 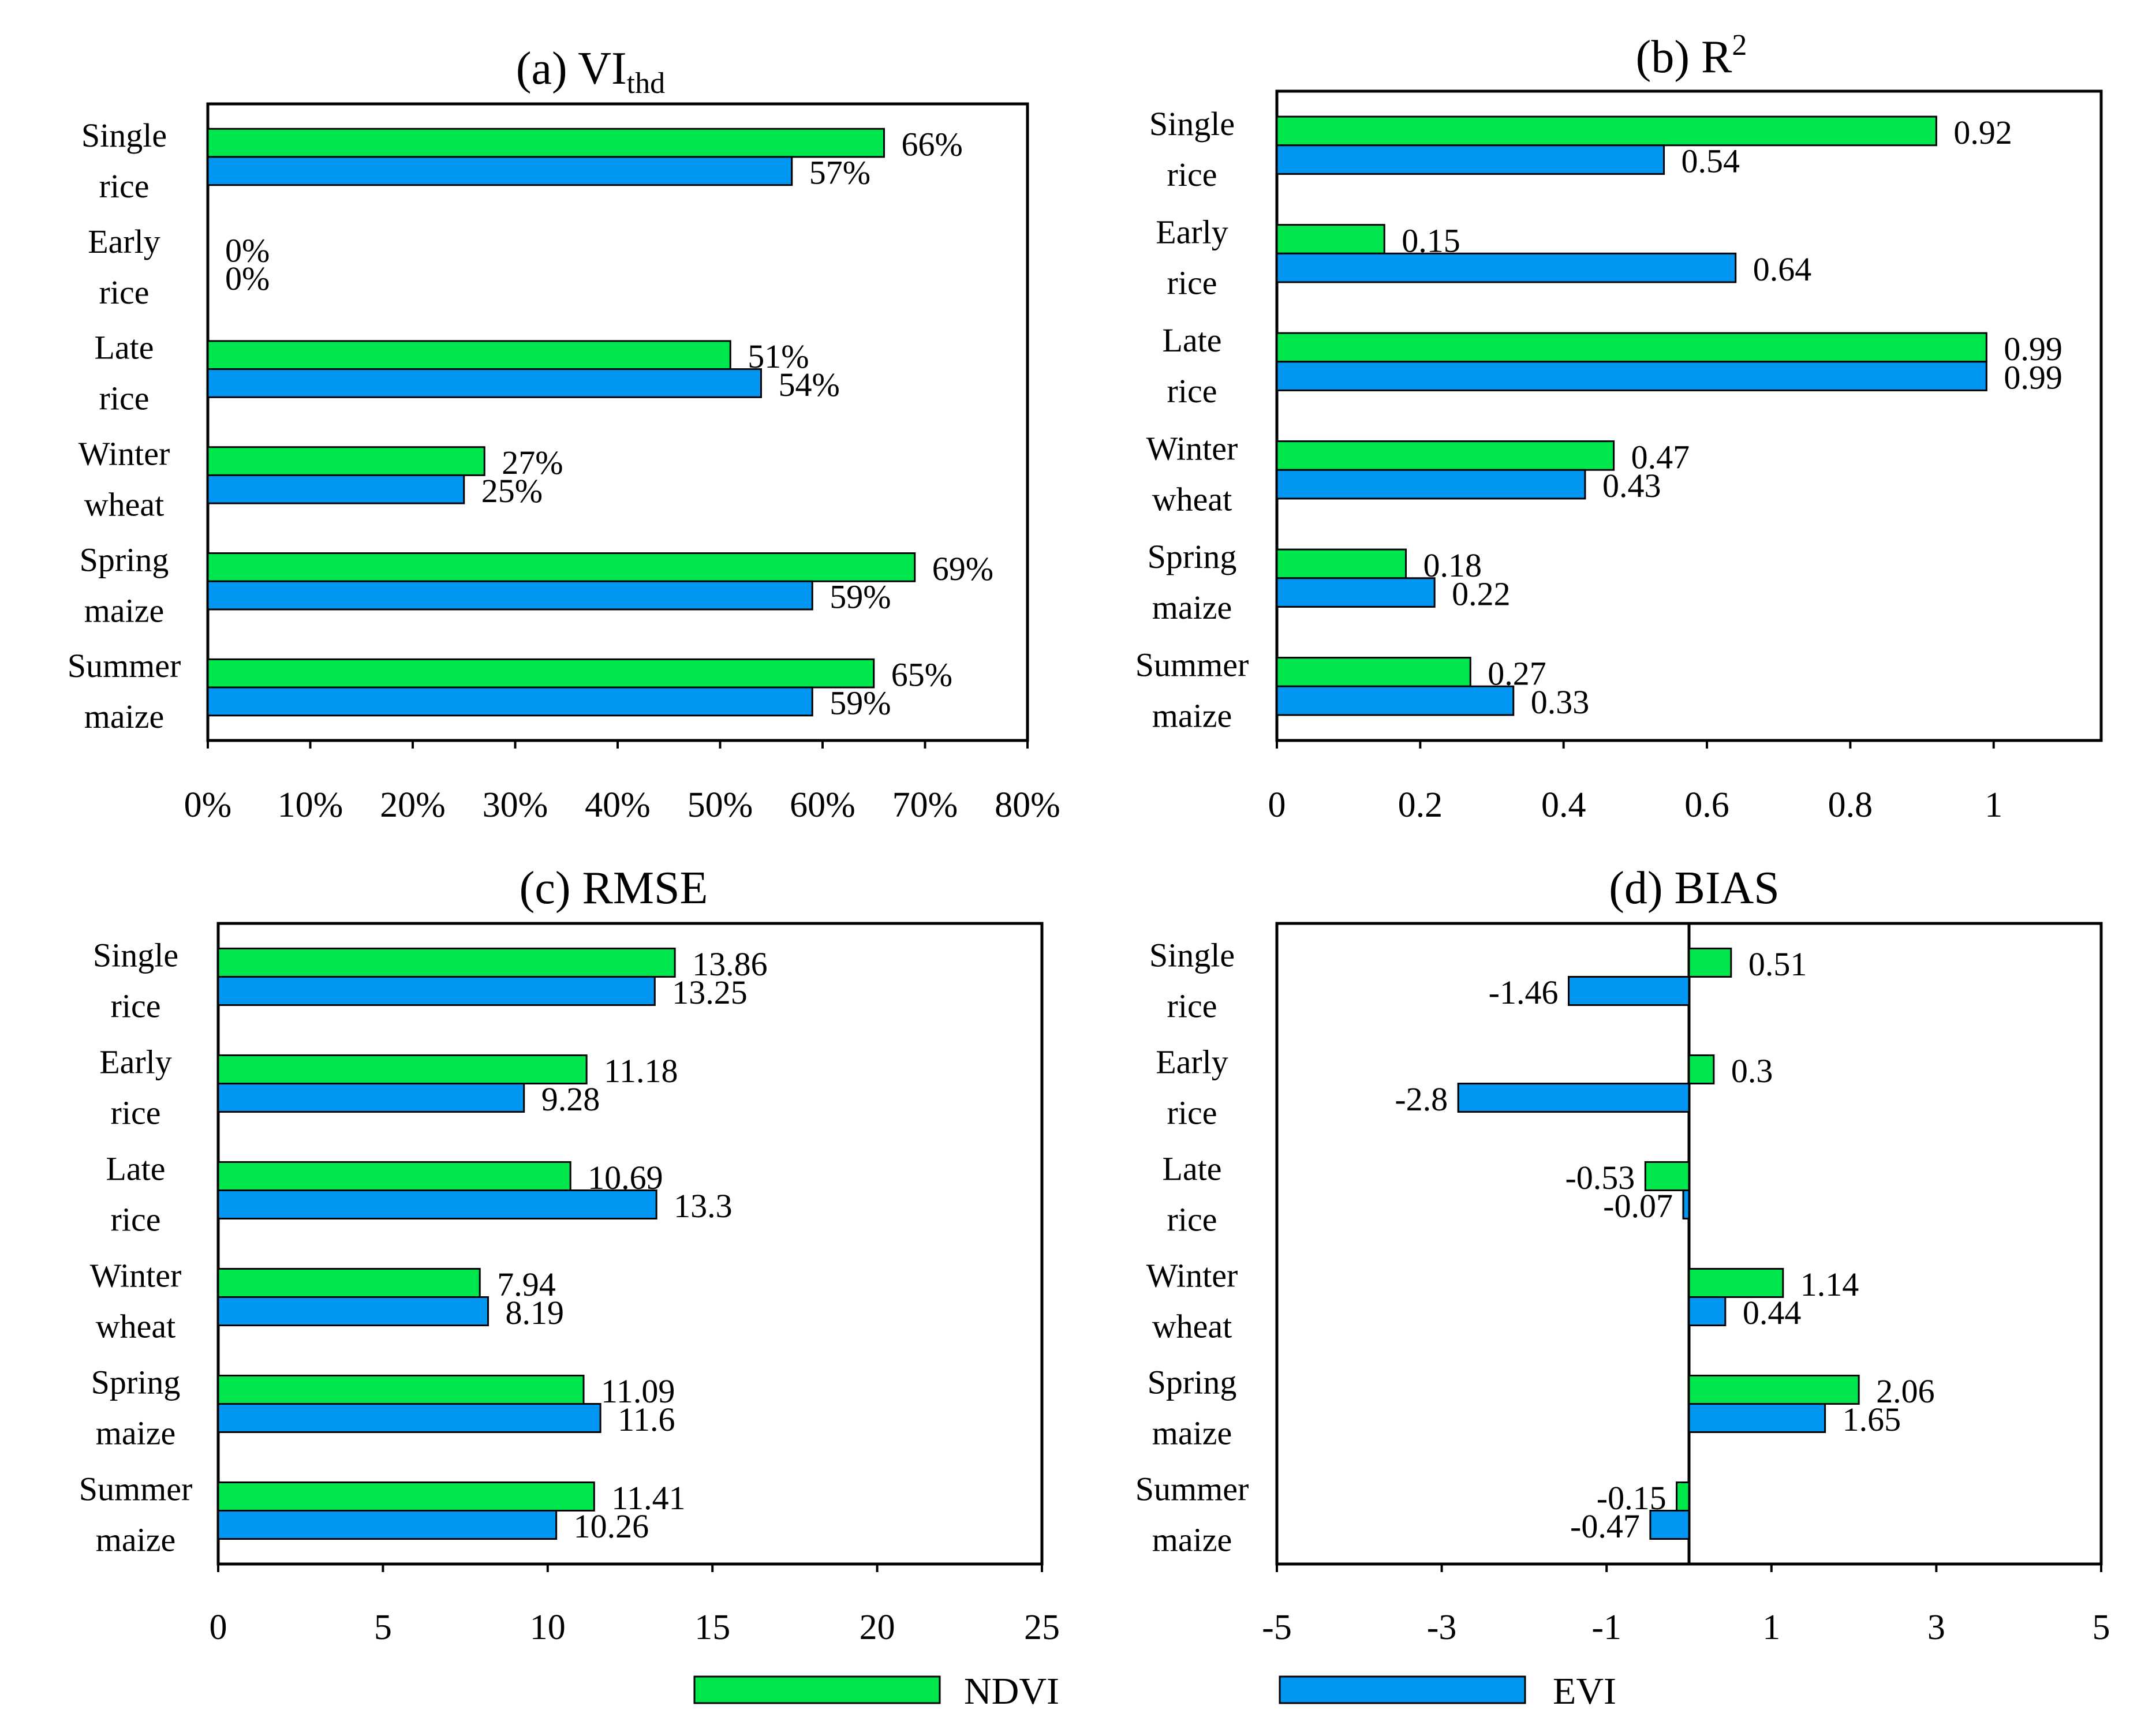 What do you see at coordinates (618, 805) in the screenshot?
I see `x-tick-label: 40%` at bounding box center [618, 805].